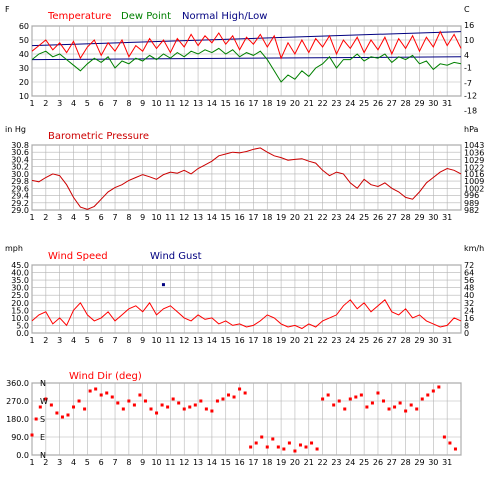 This screenshot has height=480, width=500. I want to click on x-tick-label: 5, so click(87, 103).